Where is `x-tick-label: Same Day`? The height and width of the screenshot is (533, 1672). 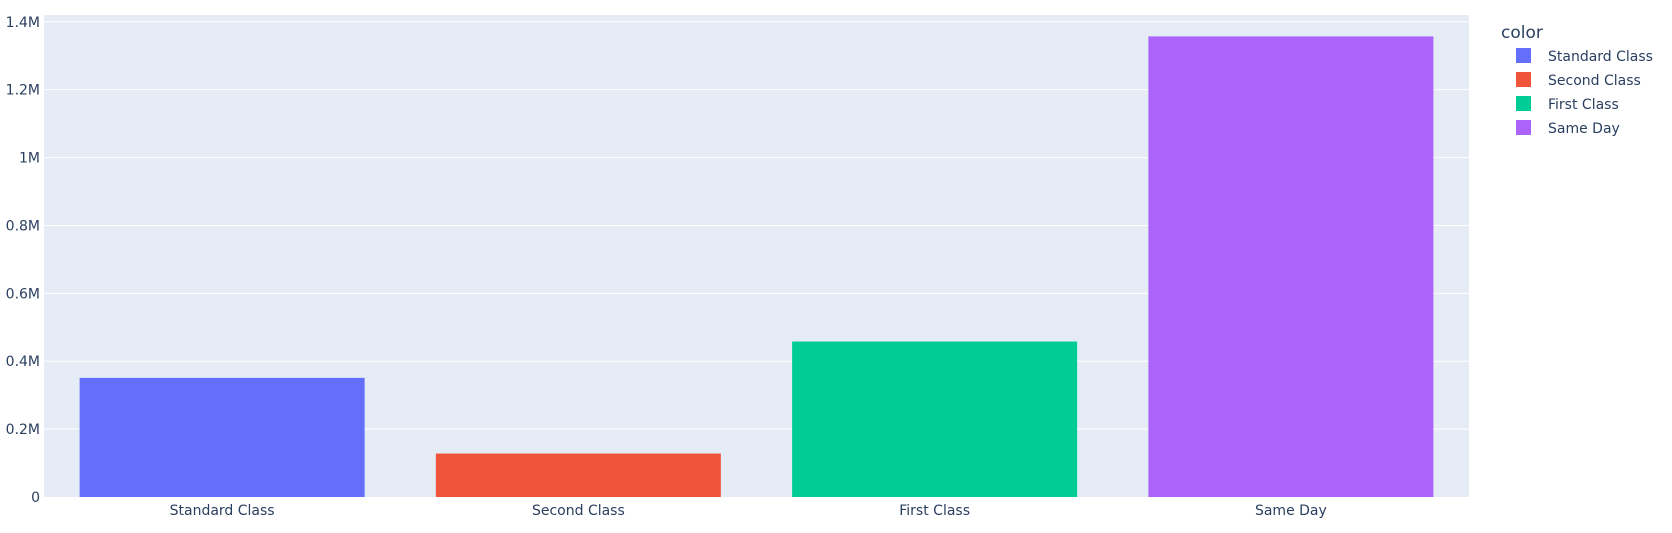 x-tick-label: Same Day is located at coordinates (1291, 511).